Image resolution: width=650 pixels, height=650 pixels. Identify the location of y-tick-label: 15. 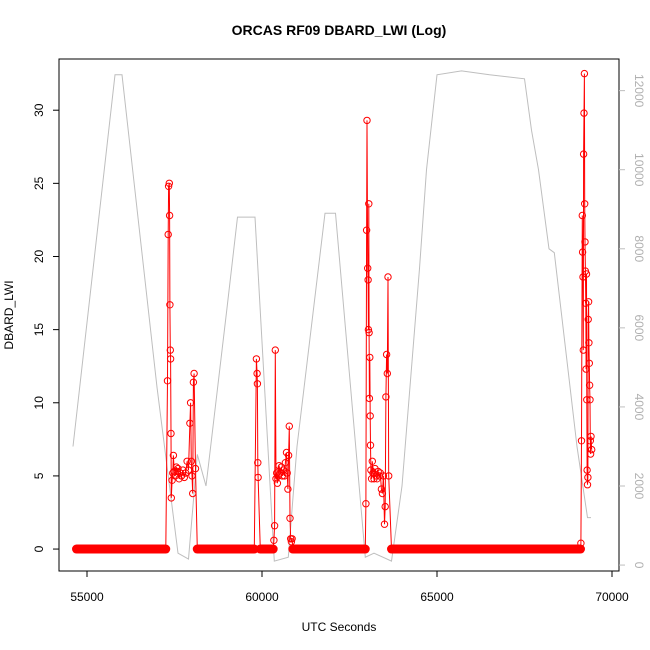
(39, 330).